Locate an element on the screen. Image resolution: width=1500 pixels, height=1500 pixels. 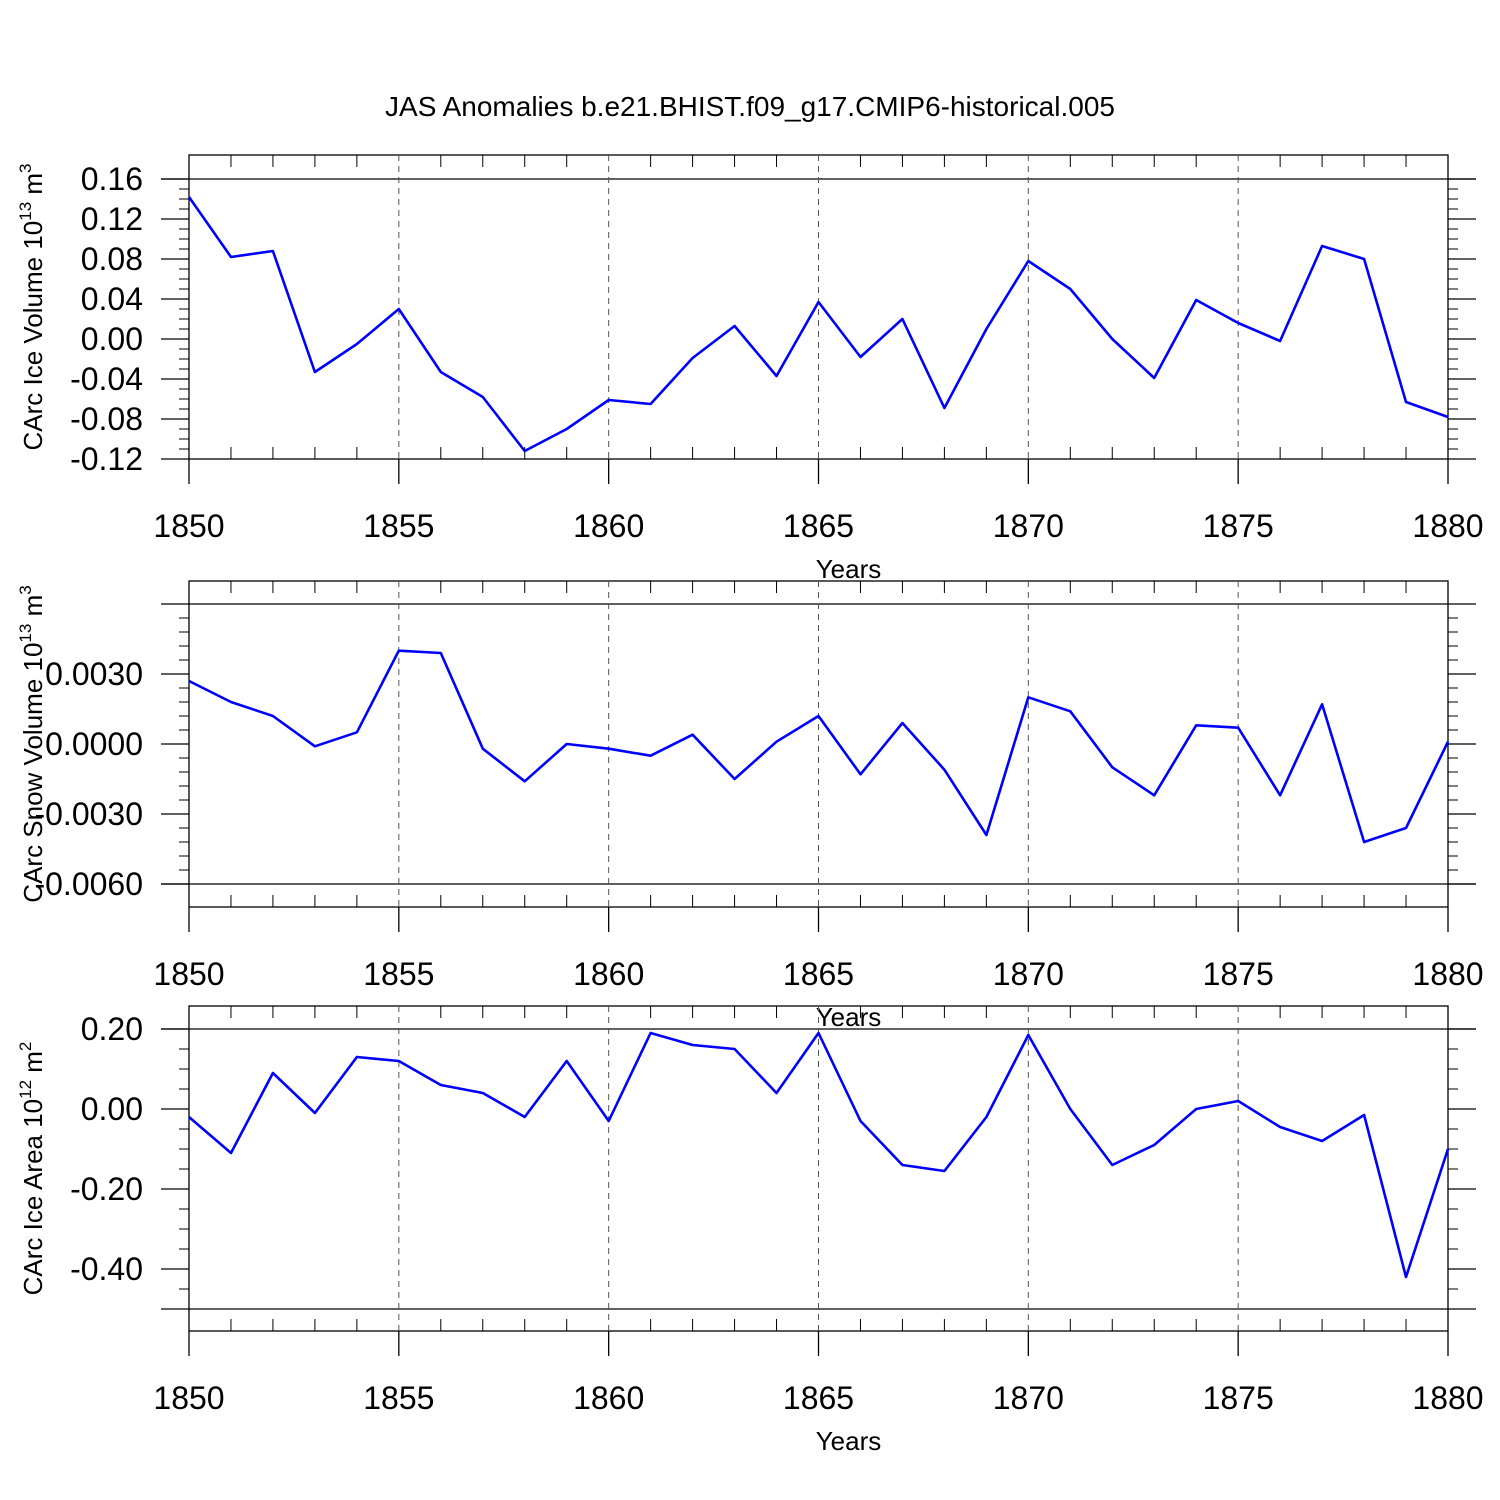
y-axis-title: CArc Ice Volume 1013 m3 is located at coordinates (32, 306).